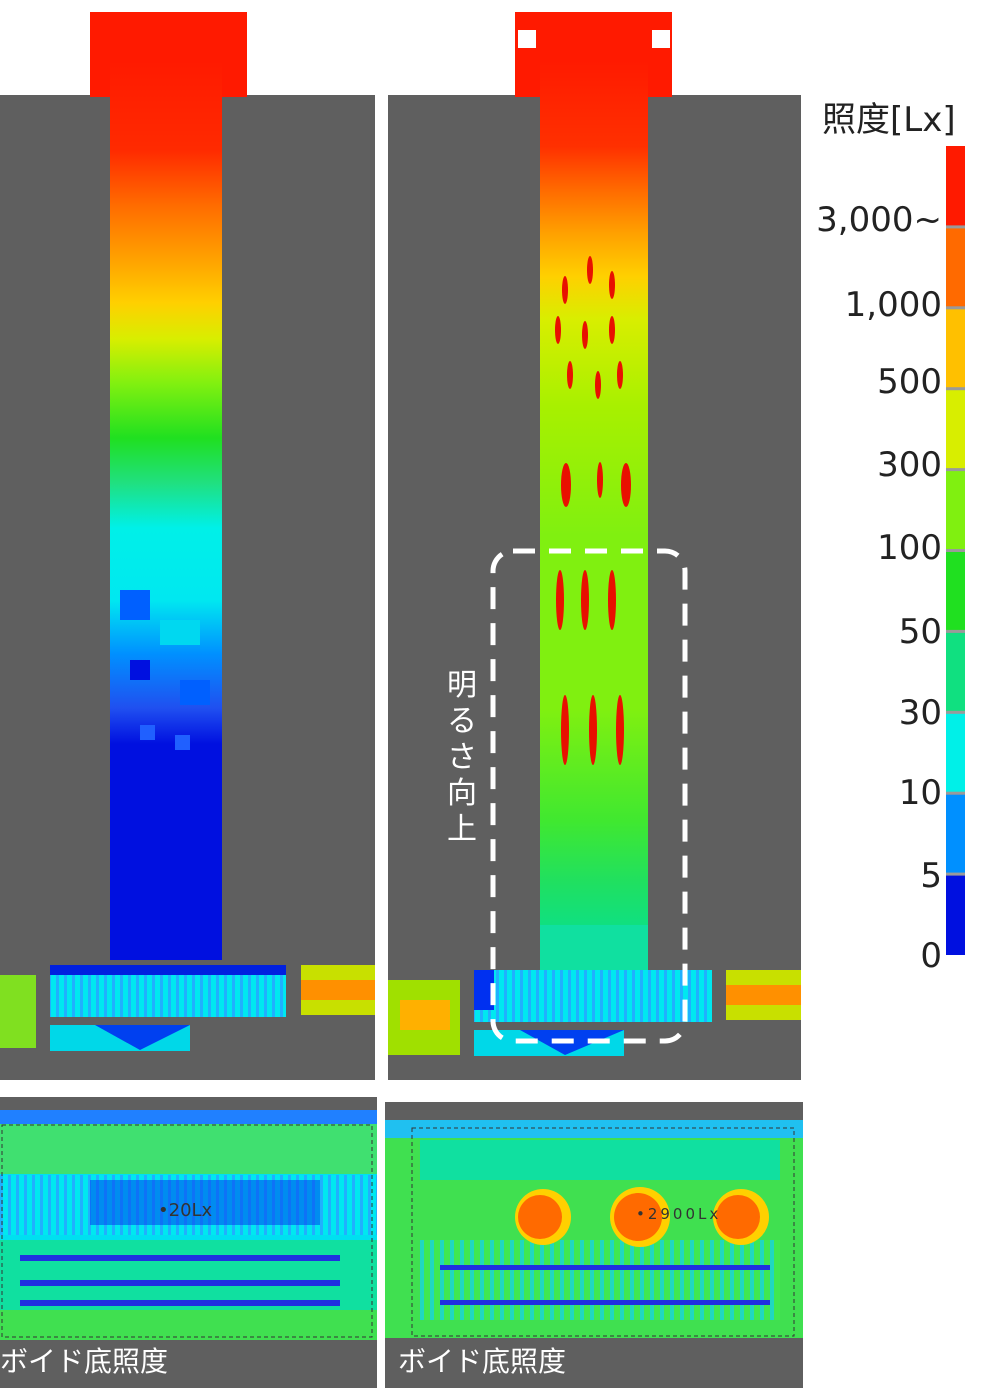 This screenshot has height=1388, width=981. Describe the element at coordinates (879, 220) in the screenshot. I see `legend-tick-label: 3,000~` at that location.